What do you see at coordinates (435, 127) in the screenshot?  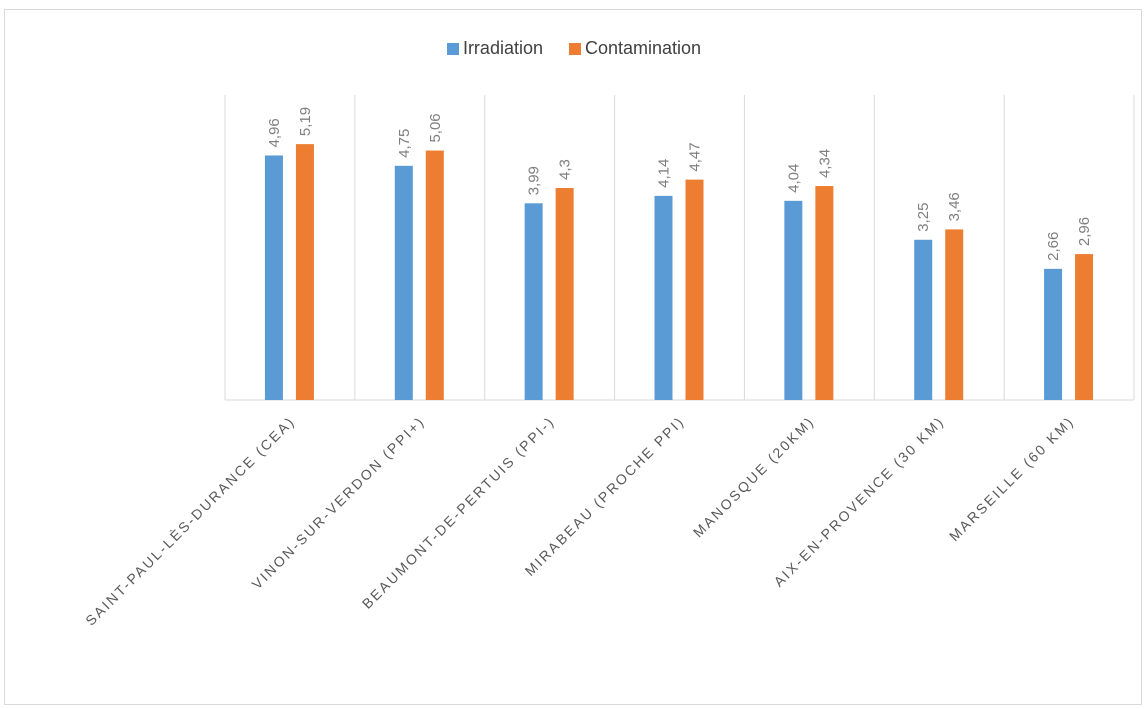 I see `data-label-contamination-1: 5,06` at bounding box center [435, 127].